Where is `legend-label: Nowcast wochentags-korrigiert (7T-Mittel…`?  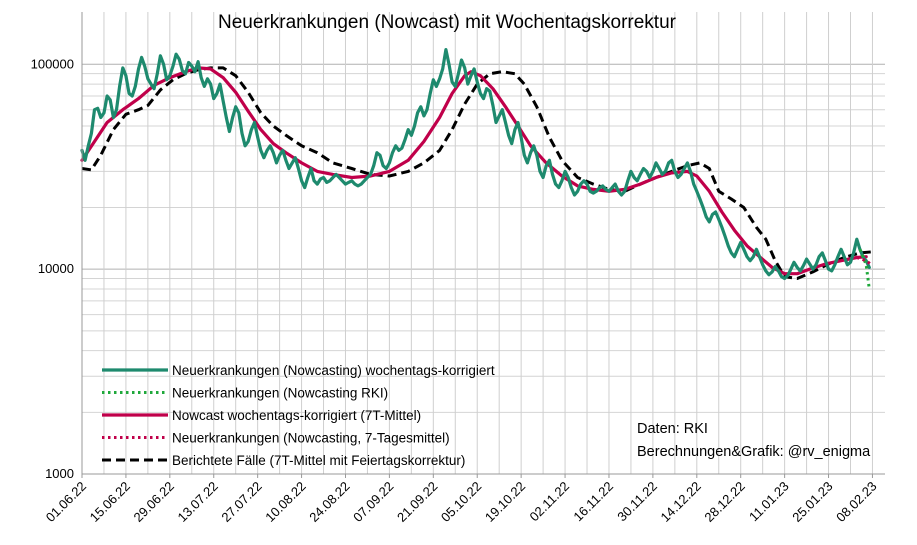
legend-label: Nowcast wochentags-korrigiert (7T-Mittel… is located at coordinates (296, 415).